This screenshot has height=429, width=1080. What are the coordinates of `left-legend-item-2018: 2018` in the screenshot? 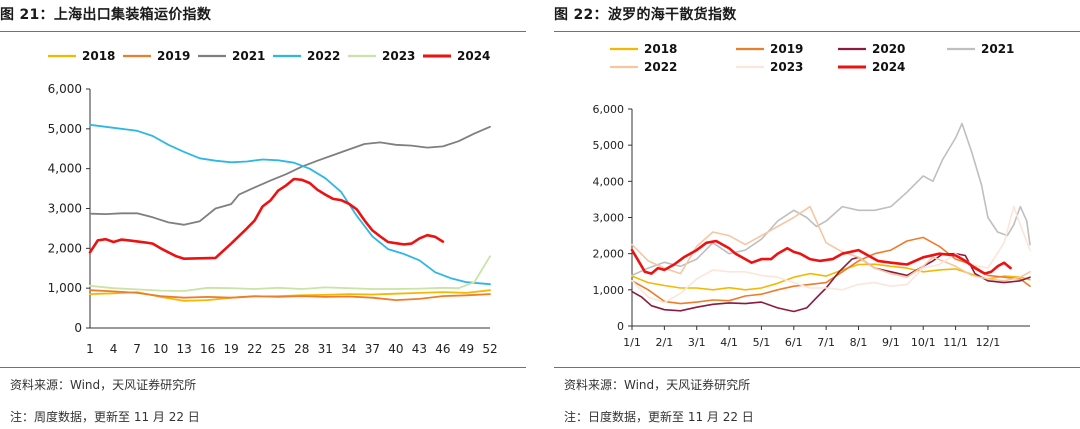 It's located at (81, 56).